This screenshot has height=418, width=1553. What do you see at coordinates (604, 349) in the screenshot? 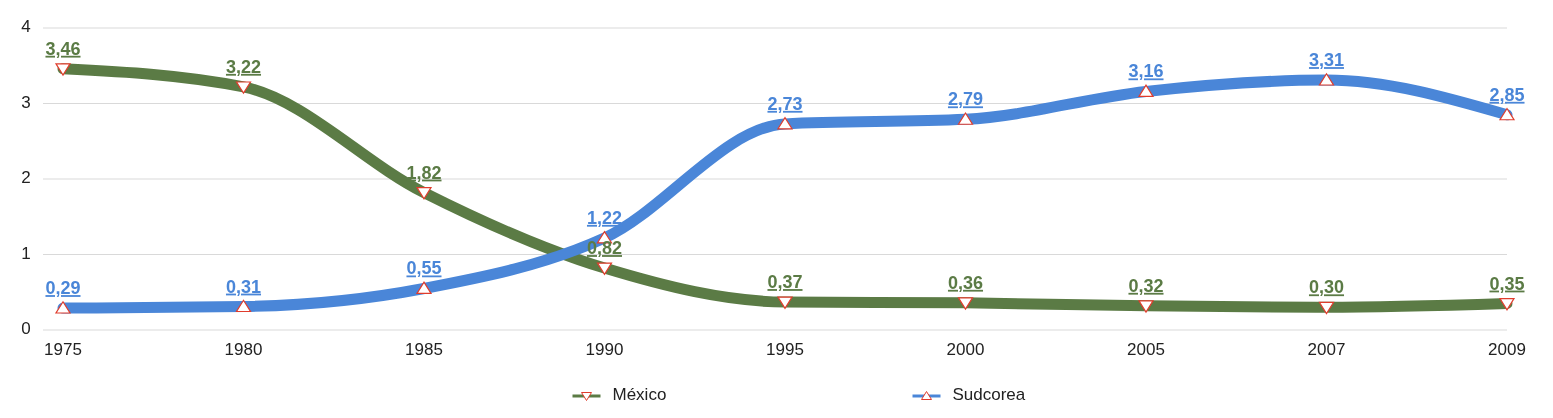
I see `x-tick-label: 1990` at bounding box center [604, 349].